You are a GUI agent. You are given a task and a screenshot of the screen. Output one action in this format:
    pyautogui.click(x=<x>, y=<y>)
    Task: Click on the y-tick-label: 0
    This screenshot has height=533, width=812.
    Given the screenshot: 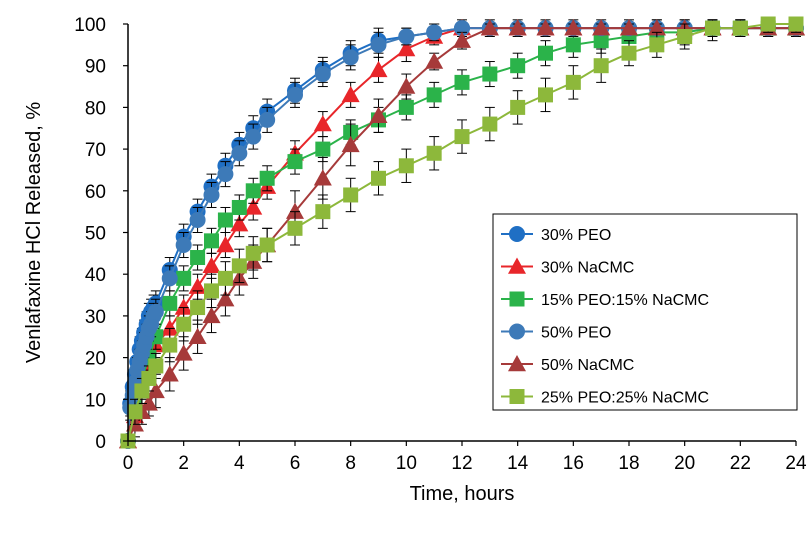 What is the action you would take?
    pyautogui.click(x=100, y=442)
    